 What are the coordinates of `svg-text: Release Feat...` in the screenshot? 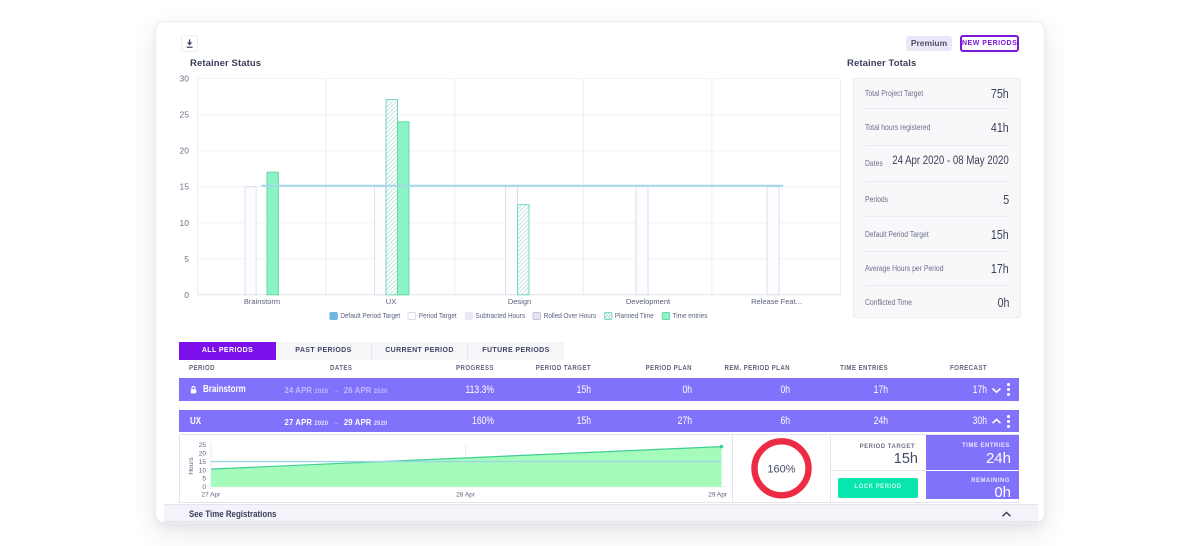 It's located at (776, 301).